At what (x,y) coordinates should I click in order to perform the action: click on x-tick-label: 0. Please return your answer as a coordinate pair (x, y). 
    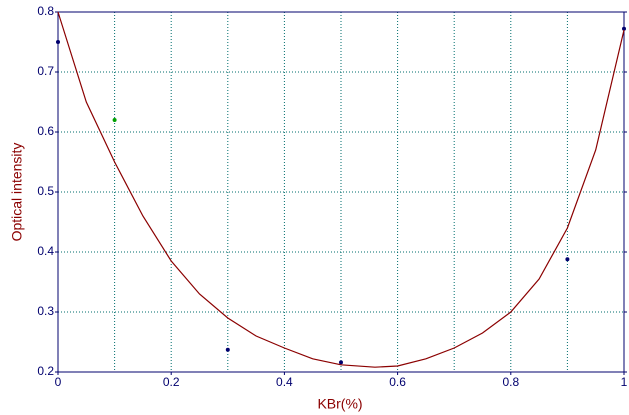
    Looking at the image, I should click on (58, 382).